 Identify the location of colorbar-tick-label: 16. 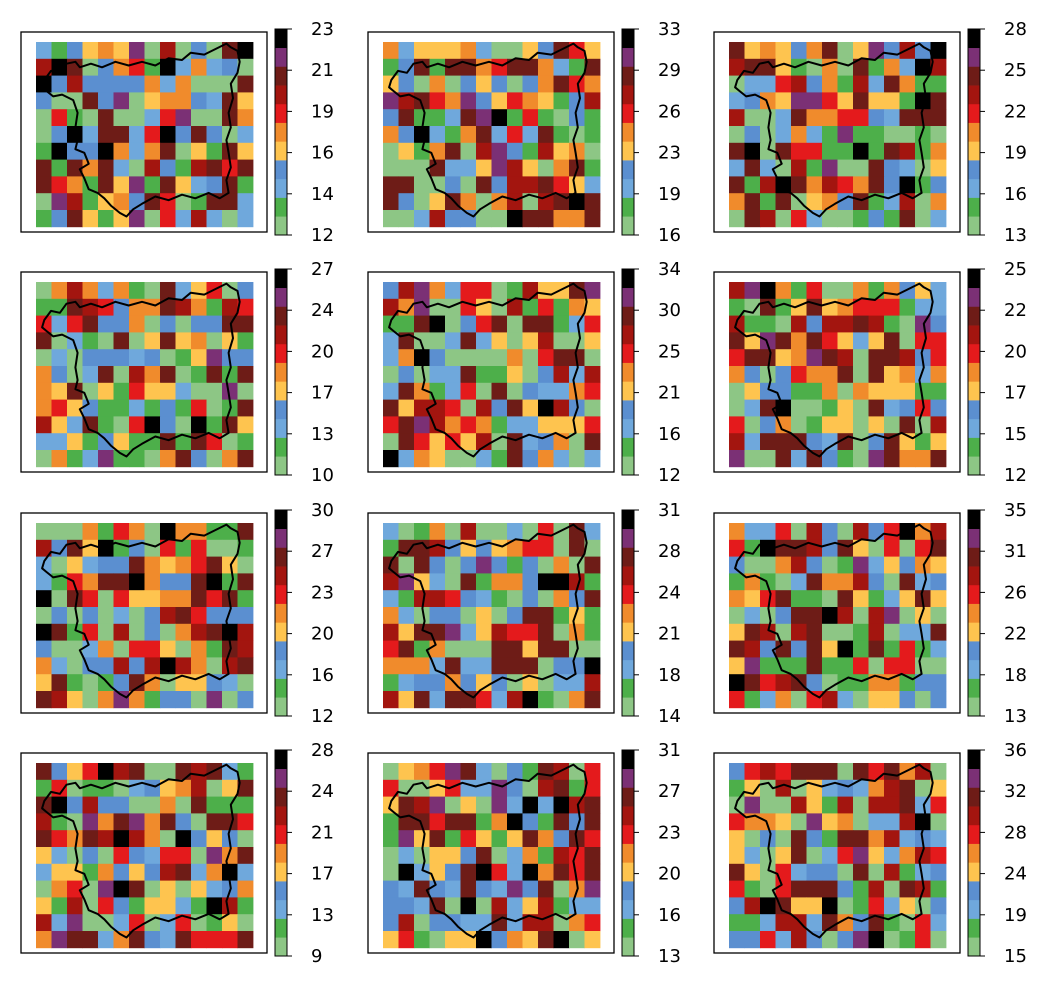
(322, 675).